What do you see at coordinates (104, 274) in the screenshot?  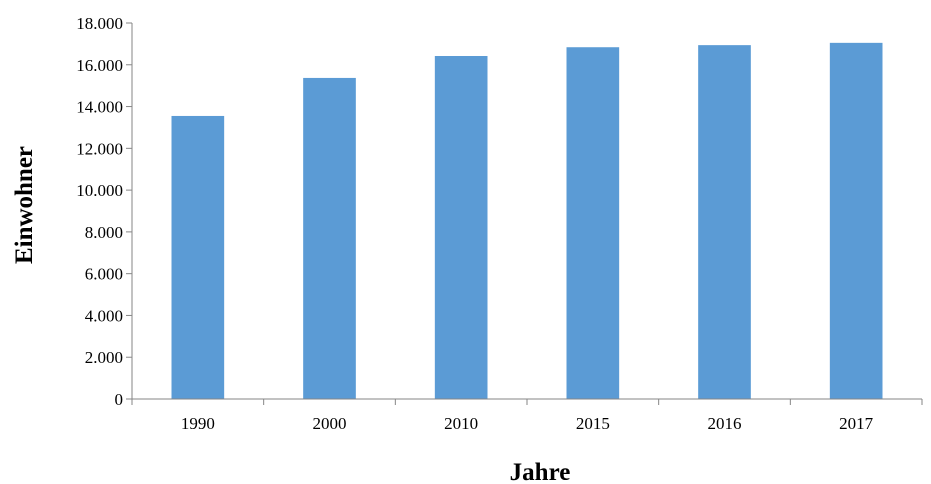 I see `y-tick-label: 6.000` at bounding box center [104, 274].